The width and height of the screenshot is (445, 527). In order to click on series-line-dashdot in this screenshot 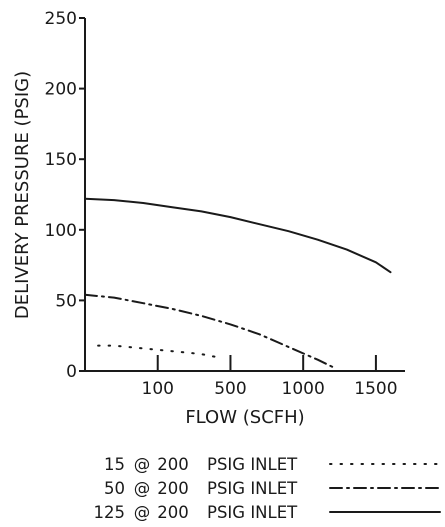, I will do `click(209, 330)`.